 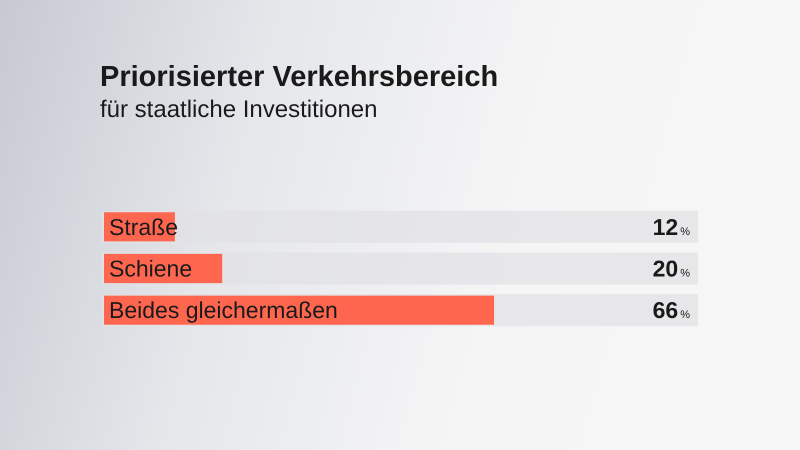 What do you see at coordinates (239, 109) in the screenshot?
I see `chart-subtitle: für staatliche Investitionen` at bounding box center [239, 109].